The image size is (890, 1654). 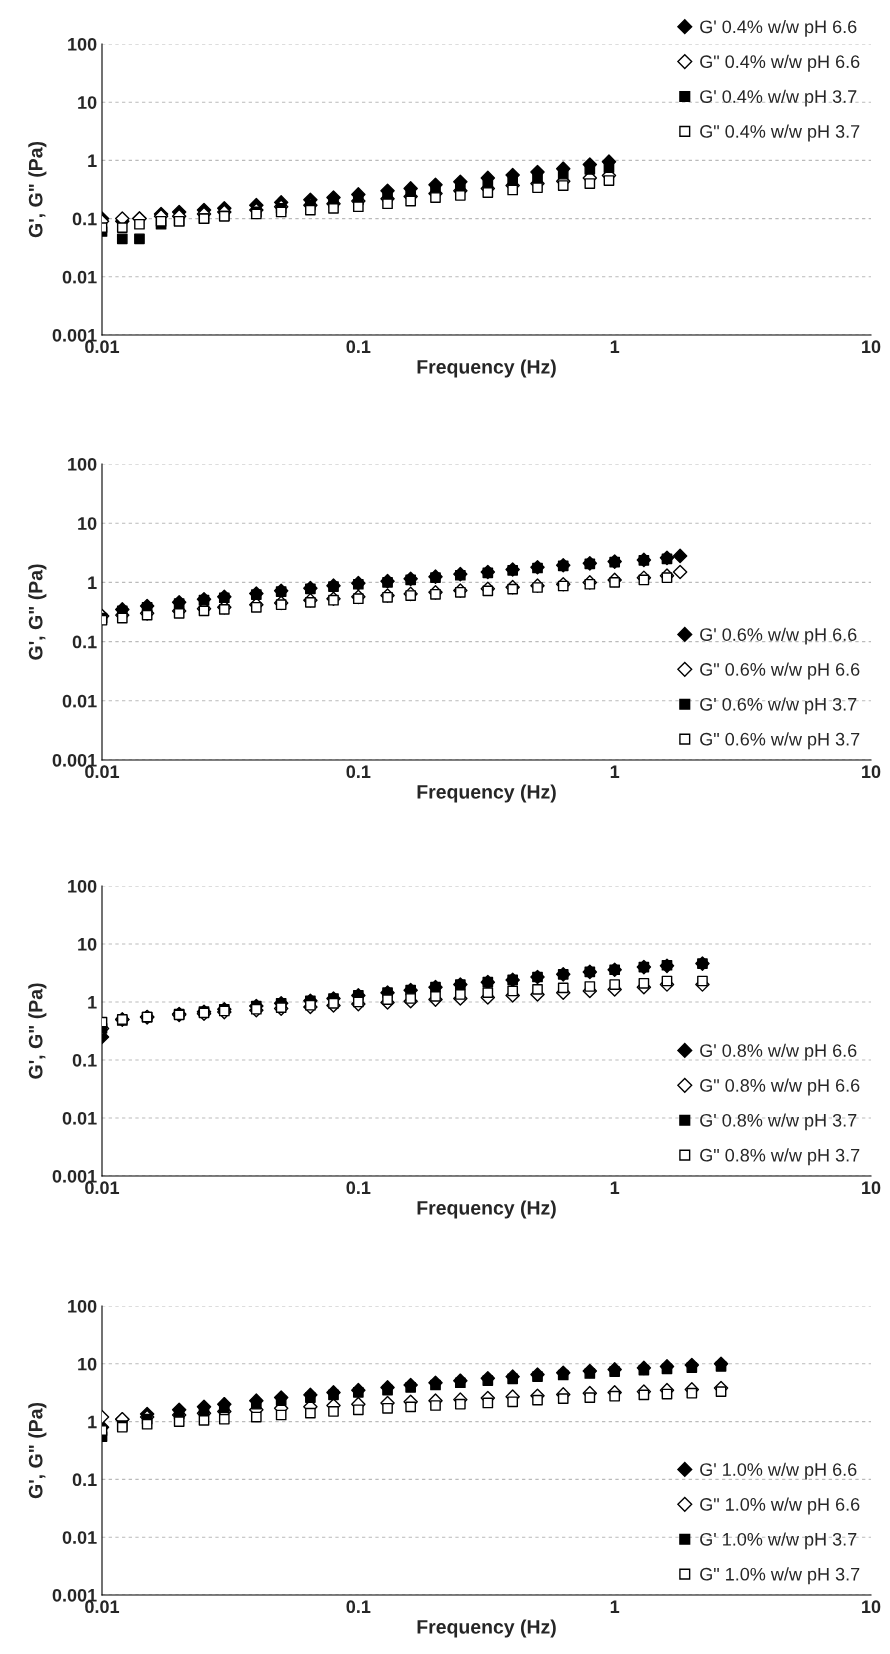 What do you see at coordinates (778, 1052) in the screenshot?
I see `legend-label: G' 0.8% w/w pH 6.6` at bounding box center [778, 1052].